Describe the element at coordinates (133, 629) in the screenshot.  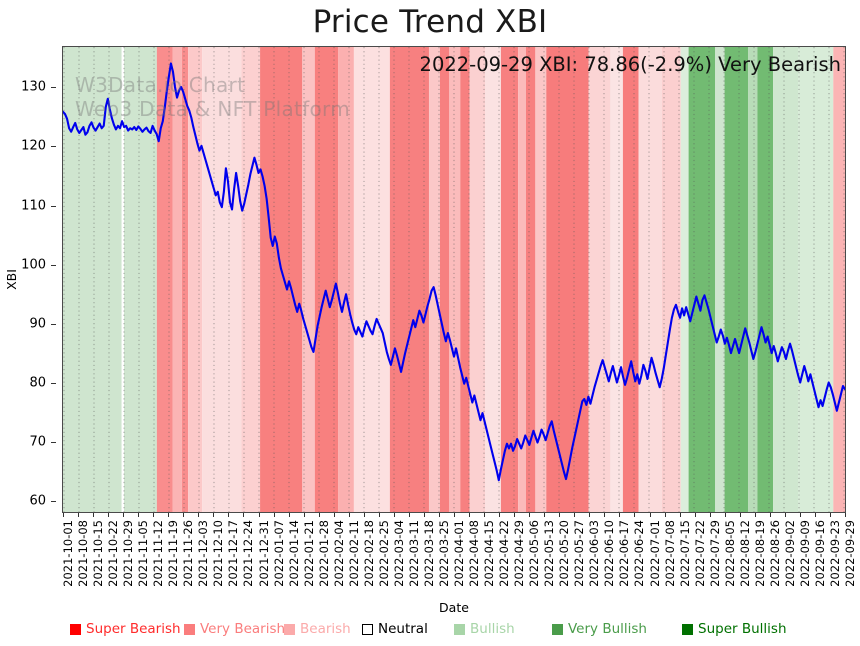
I see `legend-label: Super Bearish` at that location.